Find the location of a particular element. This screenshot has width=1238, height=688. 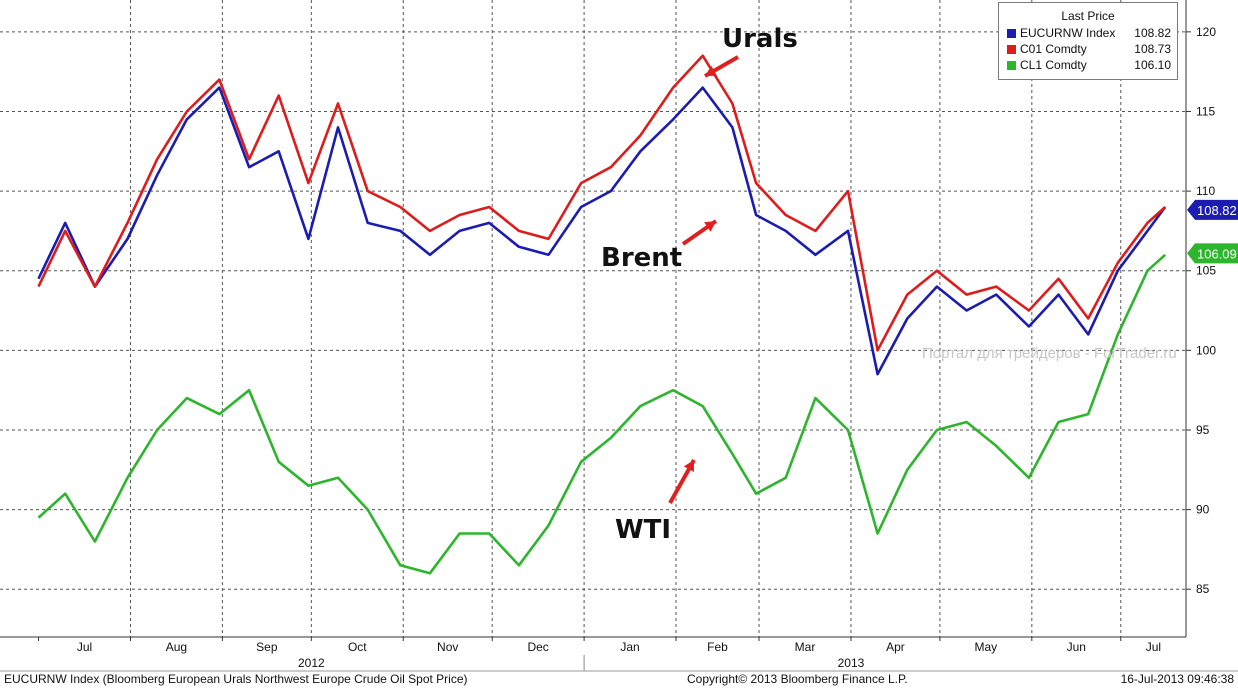

x-tick-label: Jun is located at coordinates (1076, 647).